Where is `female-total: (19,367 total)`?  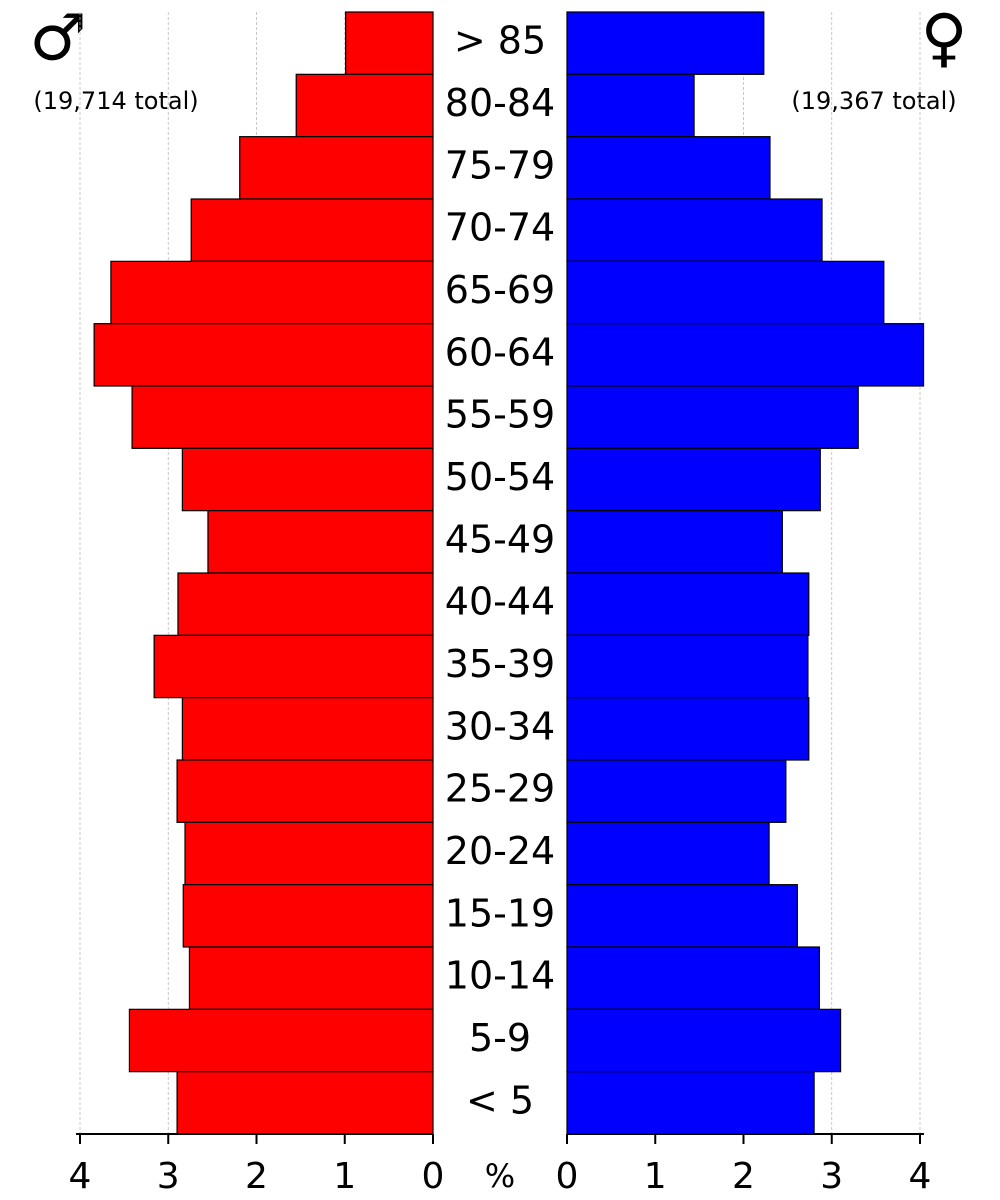
female-total: (19,367 total) is located at coordinates (873, 101).